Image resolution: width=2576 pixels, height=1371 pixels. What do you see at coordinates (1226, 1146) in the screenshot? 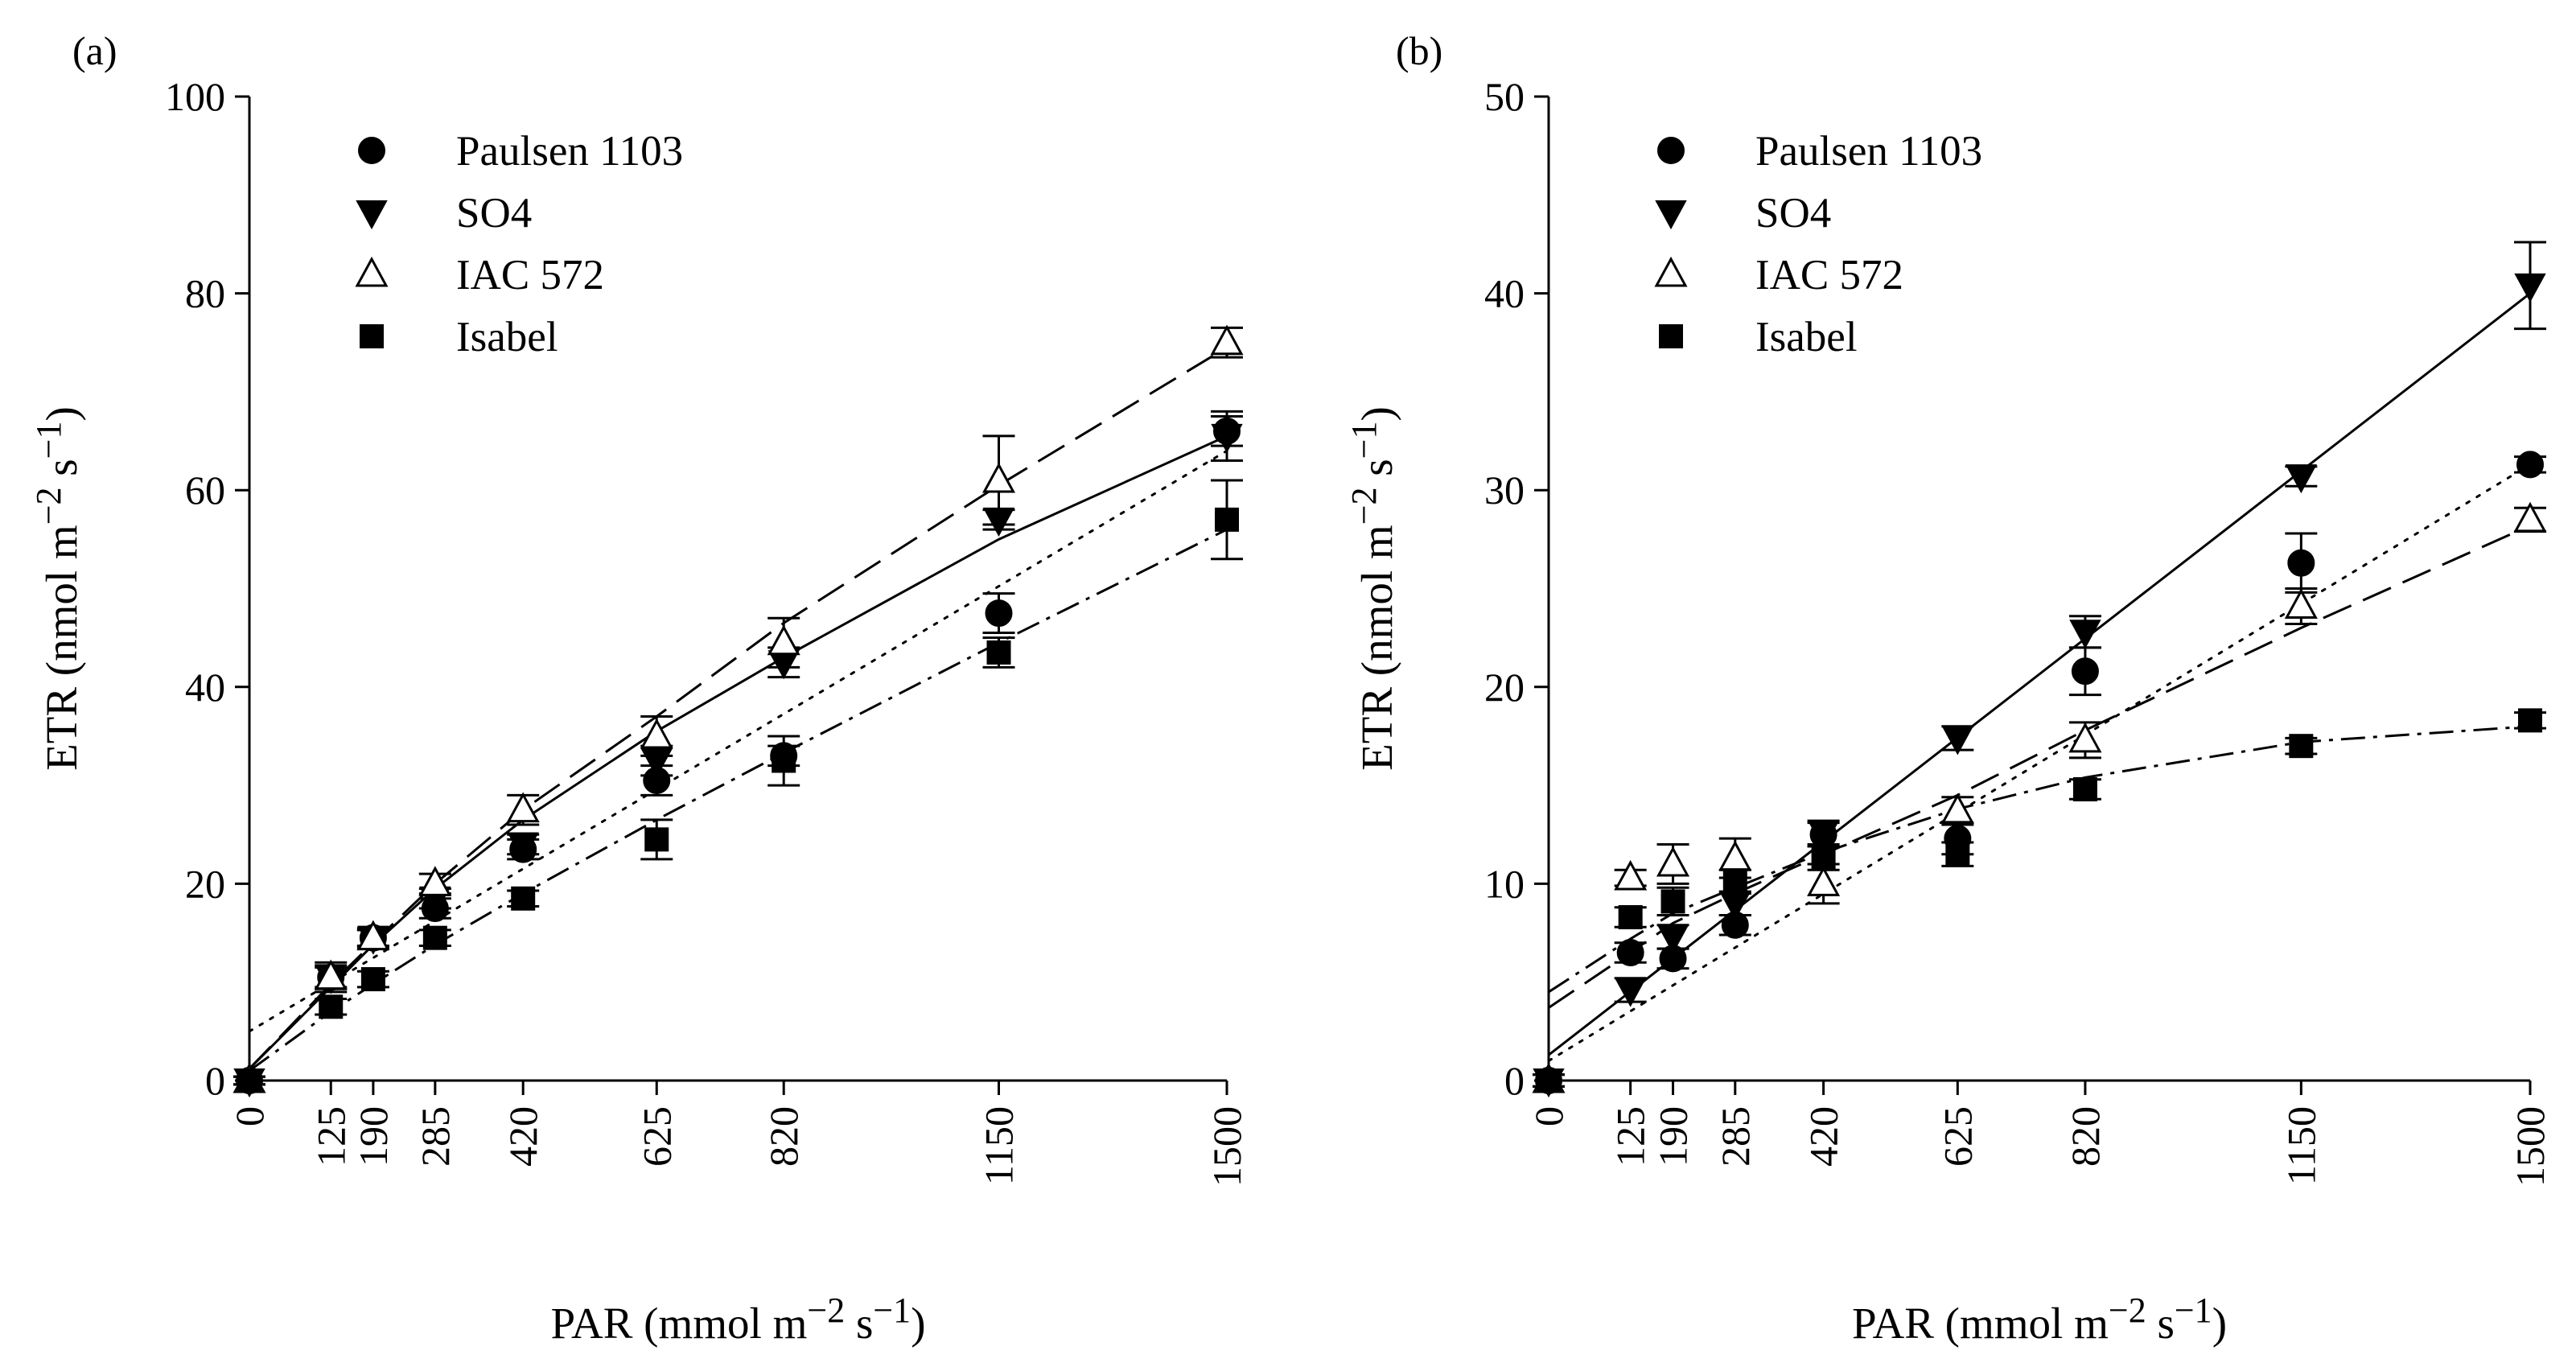
I see `x-tick-label: 1500` at bounding box center [1226, 1146].